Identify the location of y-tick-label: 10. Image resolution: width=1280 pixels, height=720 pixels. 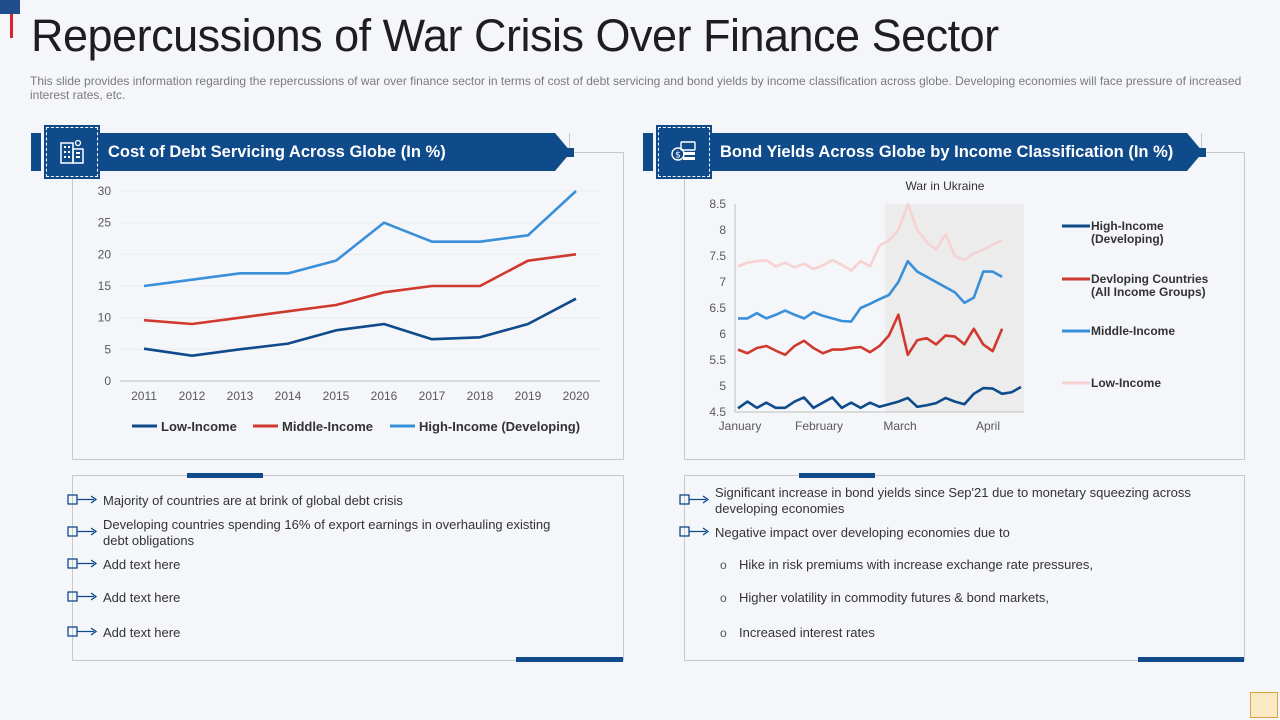
(105, 318).